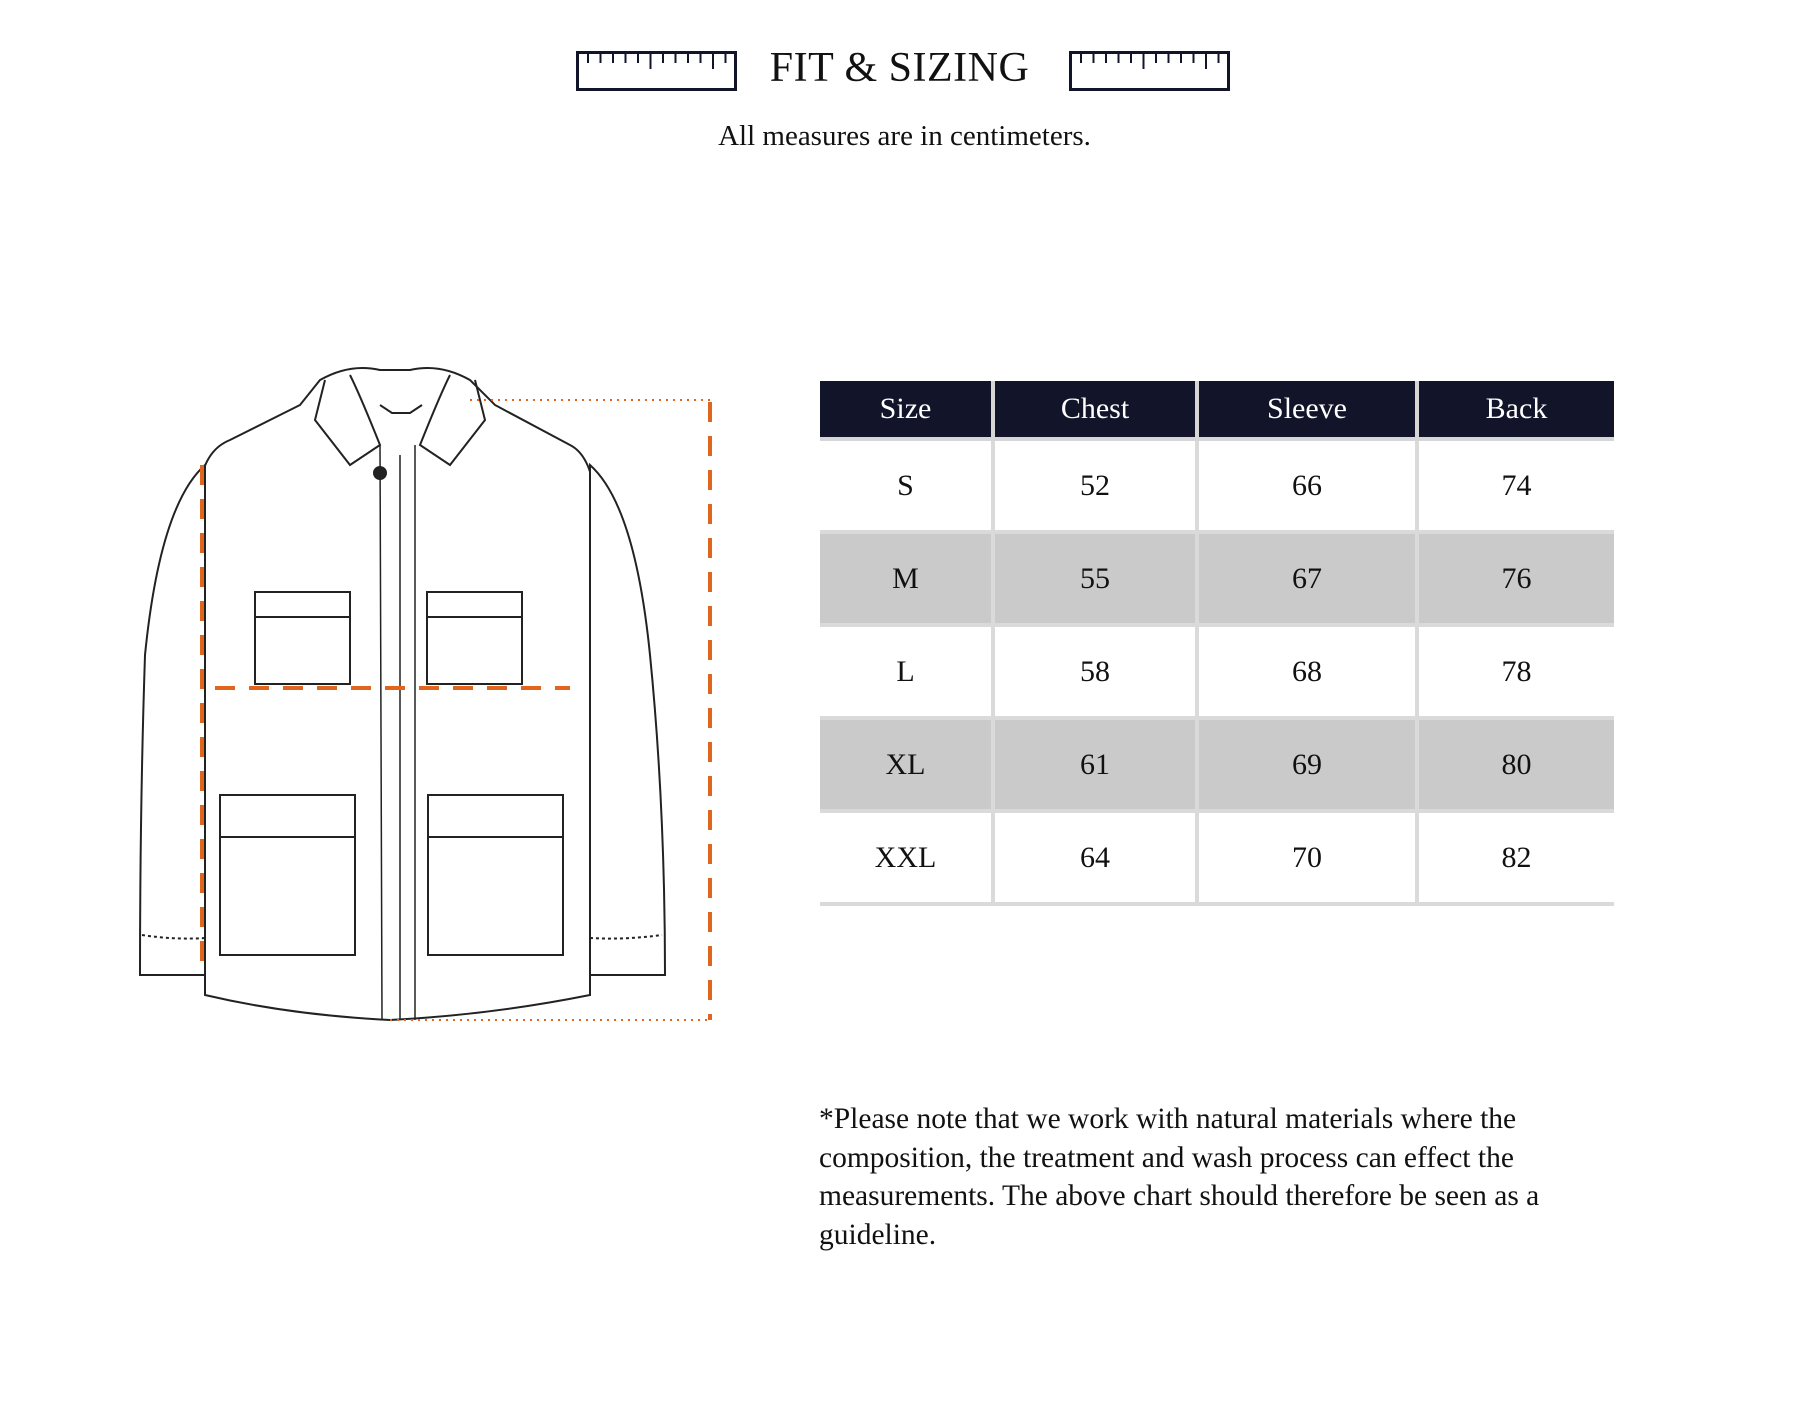  Describe the element at coordinates (907, 486) in the screenshot. I see `cell-size: S` at that location.